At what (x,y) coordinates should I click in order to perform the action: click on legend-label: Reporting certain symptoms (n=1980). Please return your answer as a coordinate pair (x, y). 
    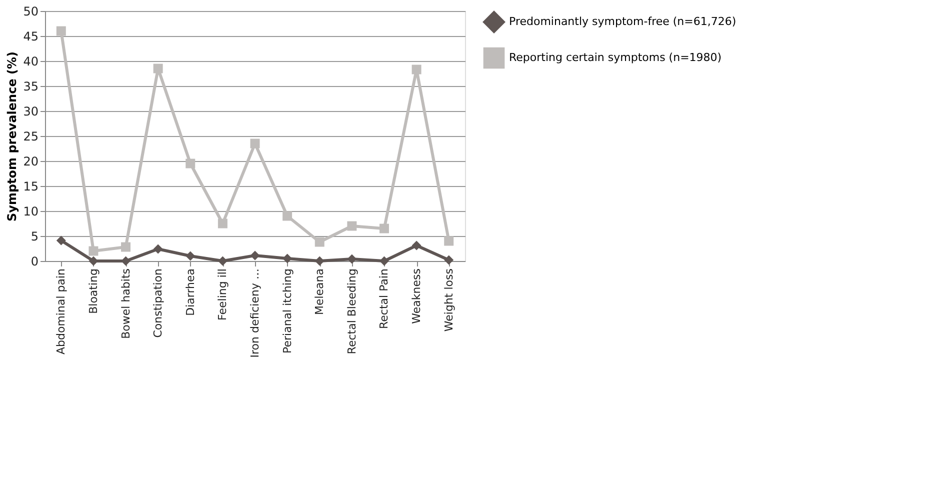
    Looking at the image, I should click on (615, 57).